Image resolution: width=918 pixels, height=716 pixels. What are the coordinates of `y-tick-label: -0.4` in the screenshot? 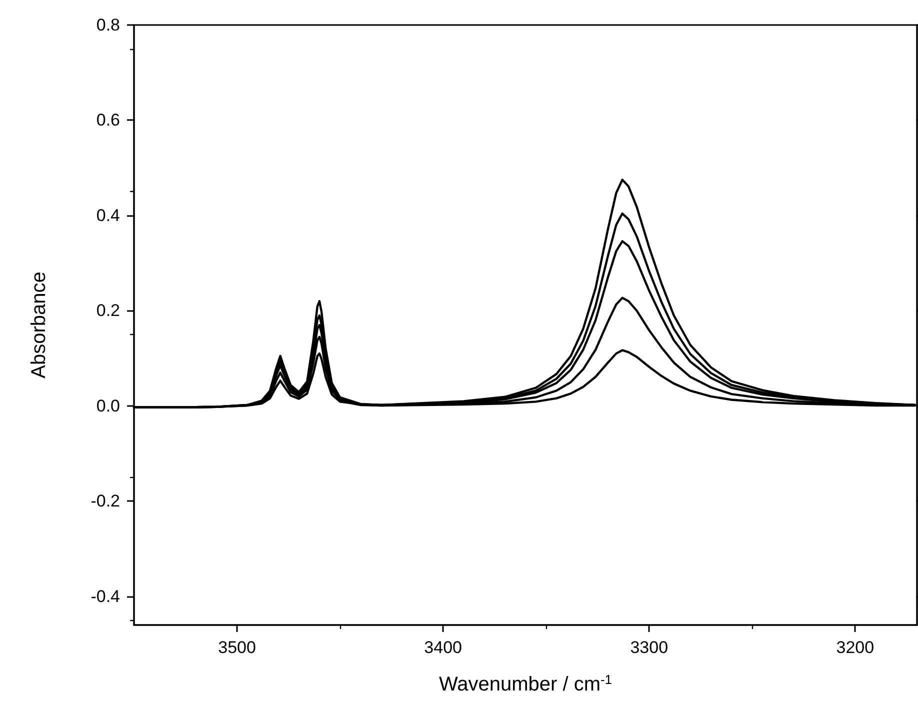 It's located at (105, 596).